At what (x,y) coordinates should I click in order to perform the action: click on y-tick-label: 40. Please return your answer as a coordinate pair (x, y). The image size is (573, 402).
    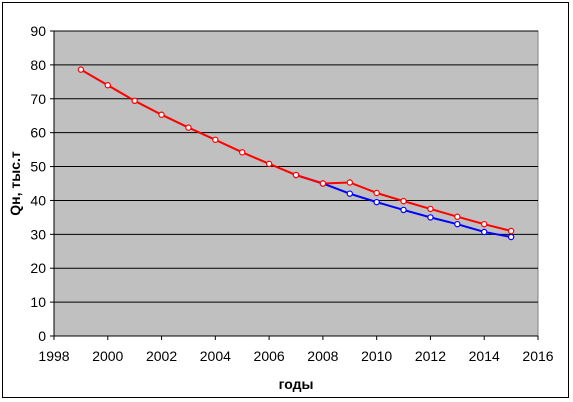
    Looking at the image, I should click on (38, 200).